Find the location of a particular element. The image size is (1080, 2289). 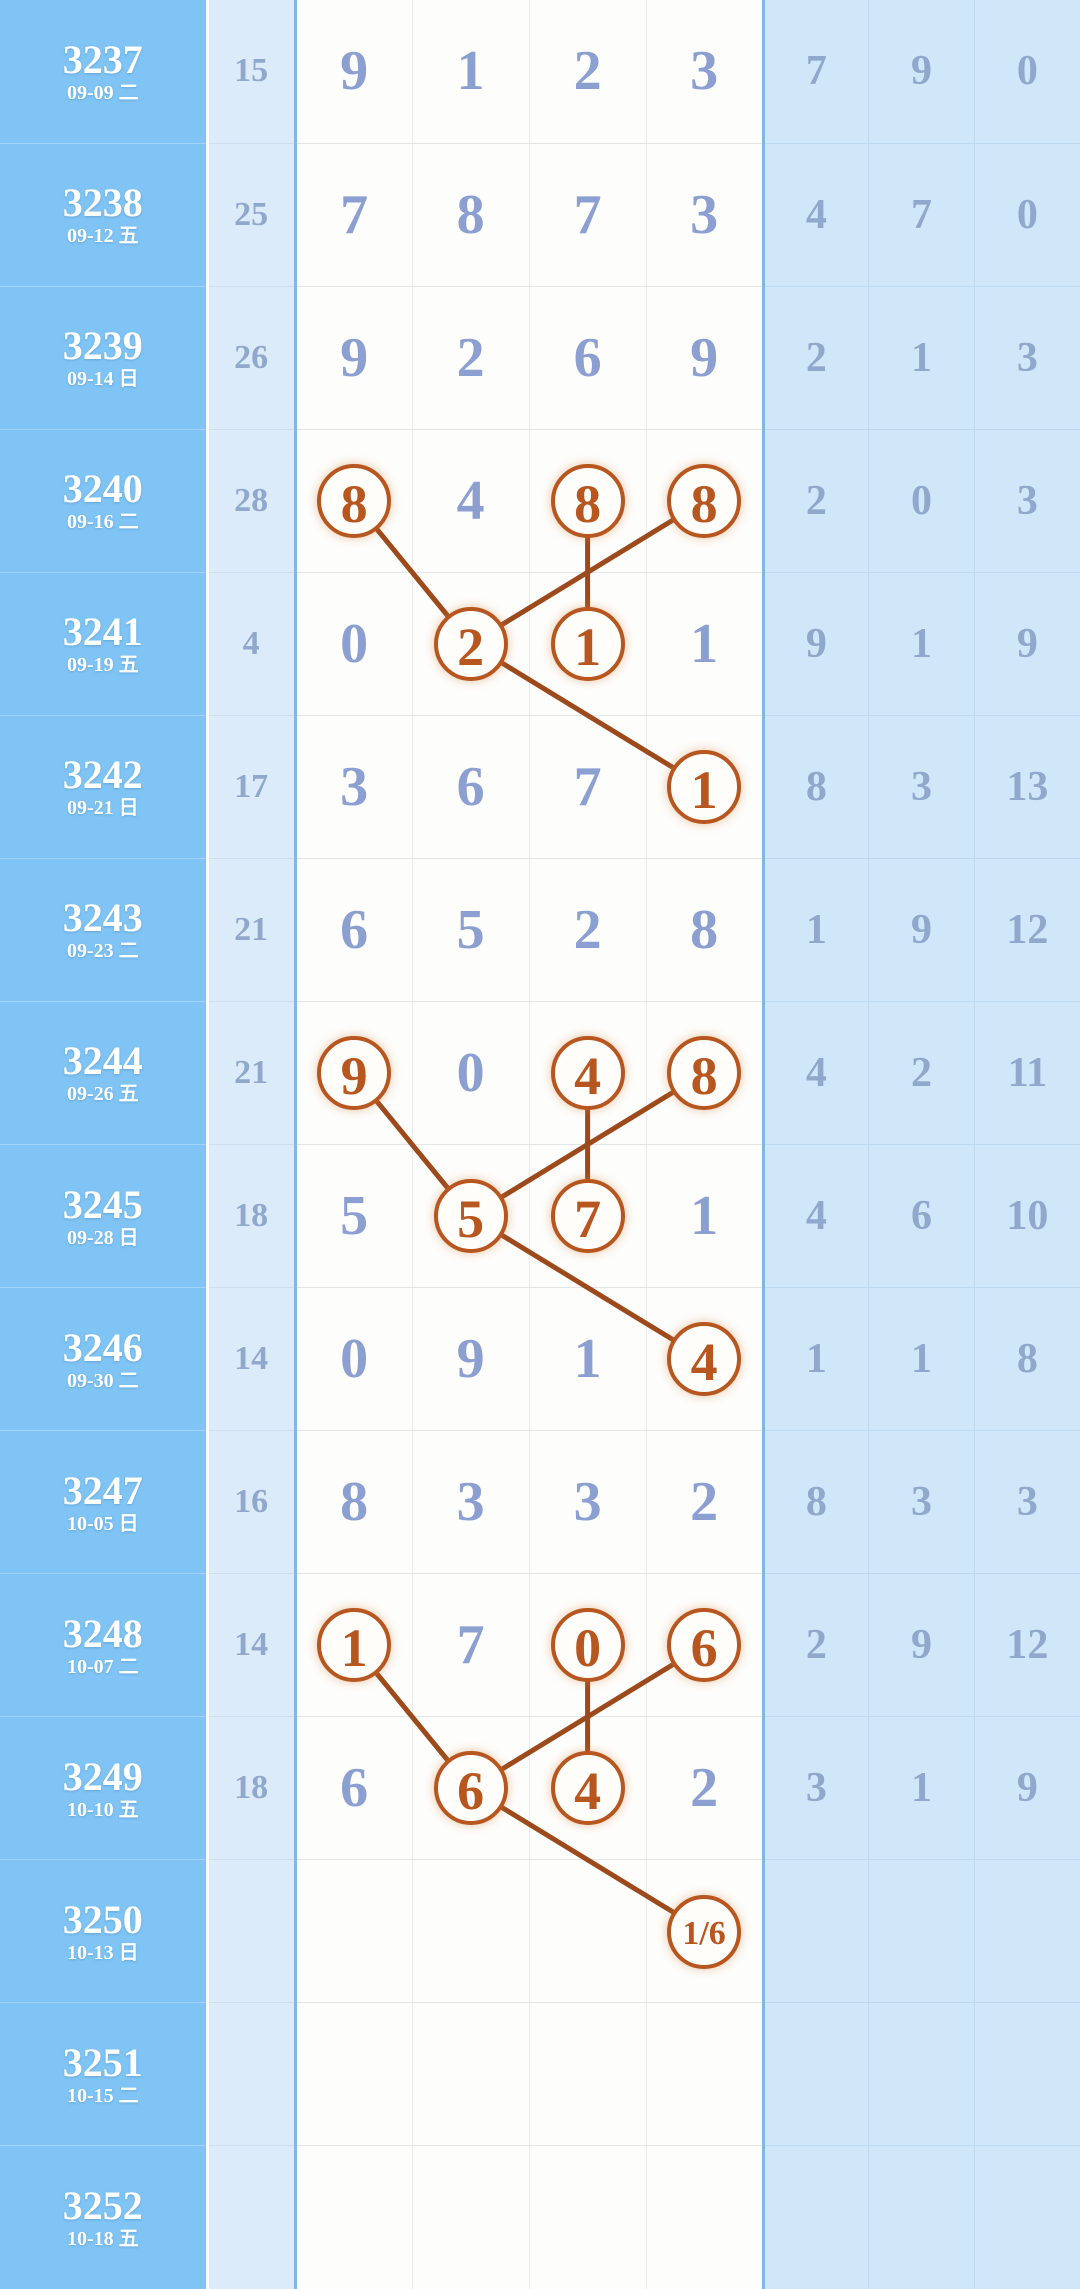

table-row: 3252 10-18 五 is located at coordinates (540, 2217).